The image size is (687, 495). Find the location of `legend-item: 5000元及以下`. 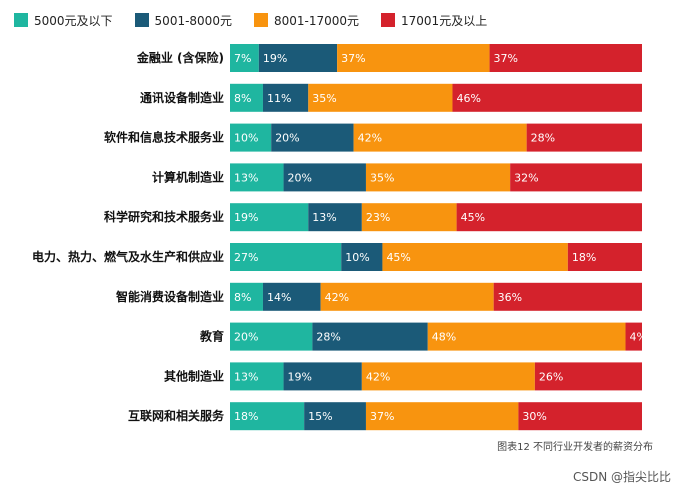

legend-item: 5000元及以下 is located at coordinates (63, 20).